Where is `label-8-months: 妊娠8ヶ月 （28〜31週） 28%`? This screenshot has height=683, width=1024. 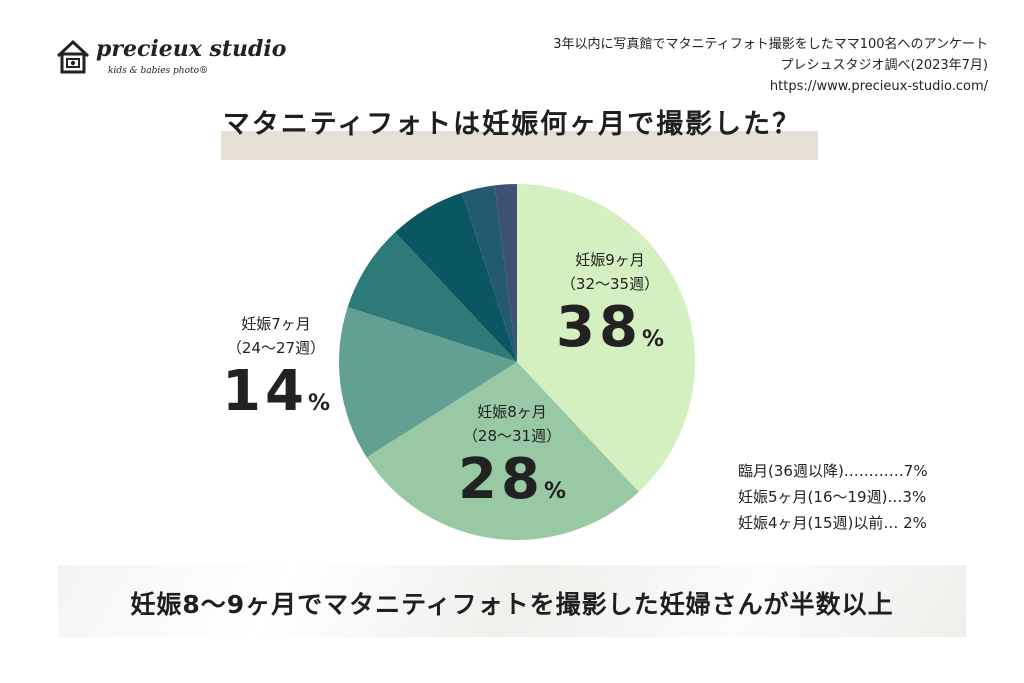
label-8-months: 妊娠8ヶ月 （28〜31週） 28% is located at coordinates (512, 462).